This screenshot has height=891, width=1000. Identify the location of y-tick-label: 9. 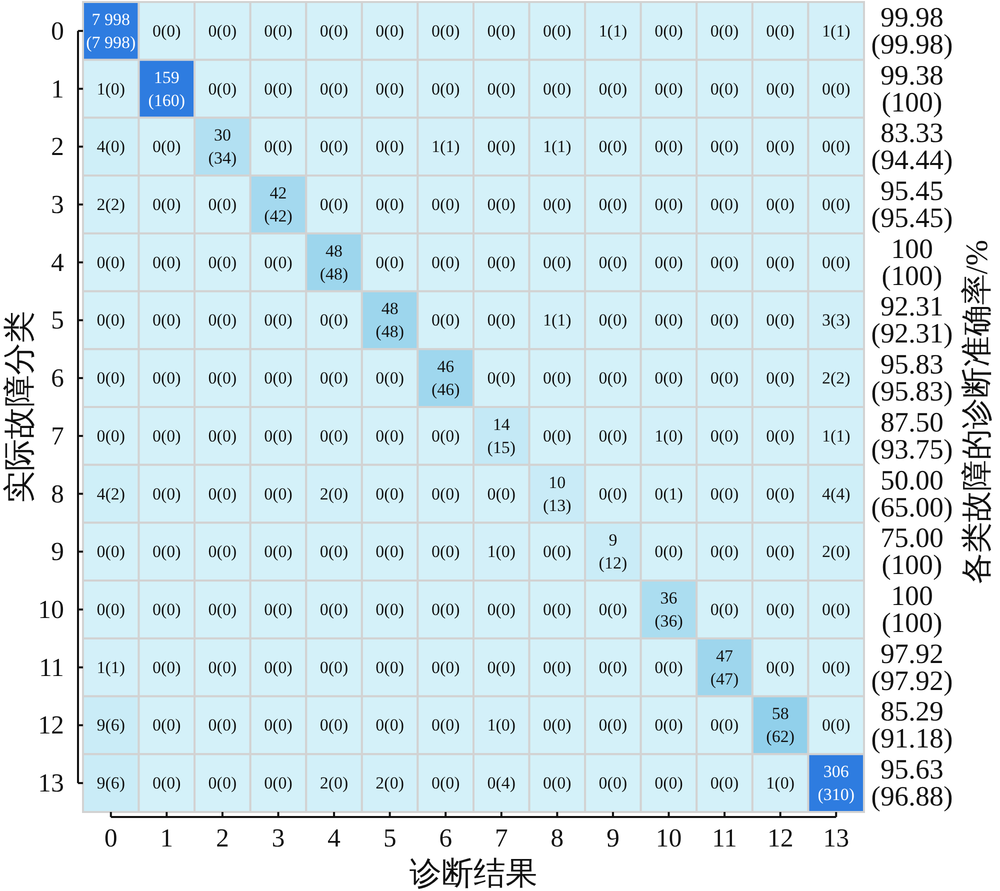
(57, 551).